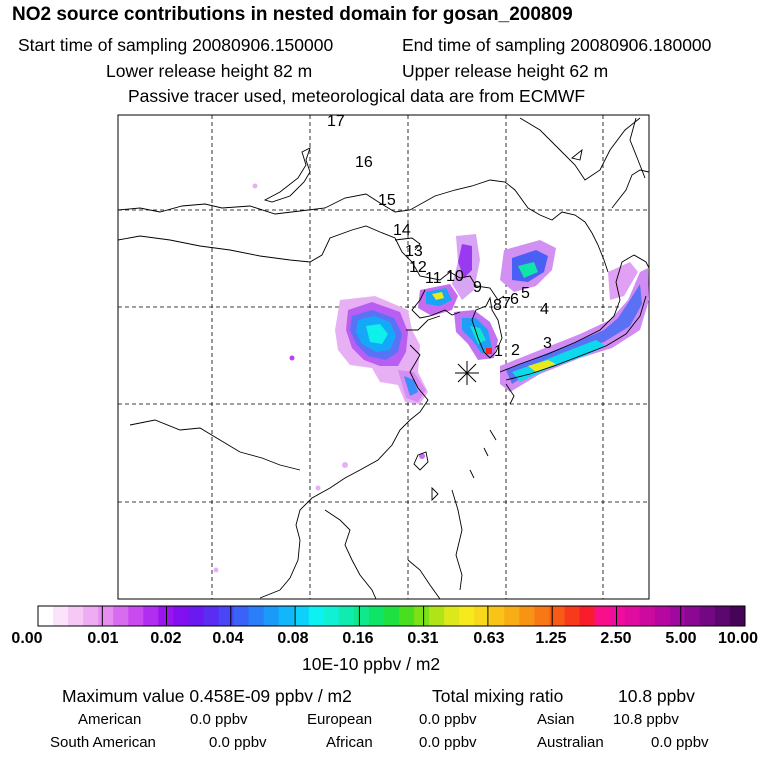  Describe the element at coordinates (515, 350) in the screenshot. I see `traj-label-2: 2` at that location.